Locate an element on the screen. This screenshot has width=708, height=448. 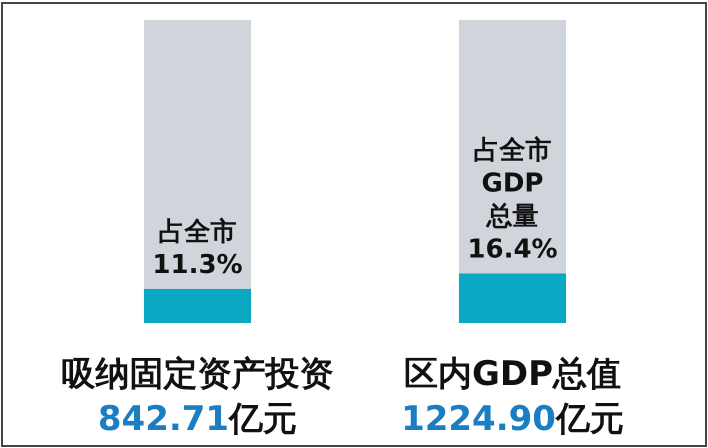
data-label: 占全市 GDP 总量 16.4% is located at coordinates (512, 199).